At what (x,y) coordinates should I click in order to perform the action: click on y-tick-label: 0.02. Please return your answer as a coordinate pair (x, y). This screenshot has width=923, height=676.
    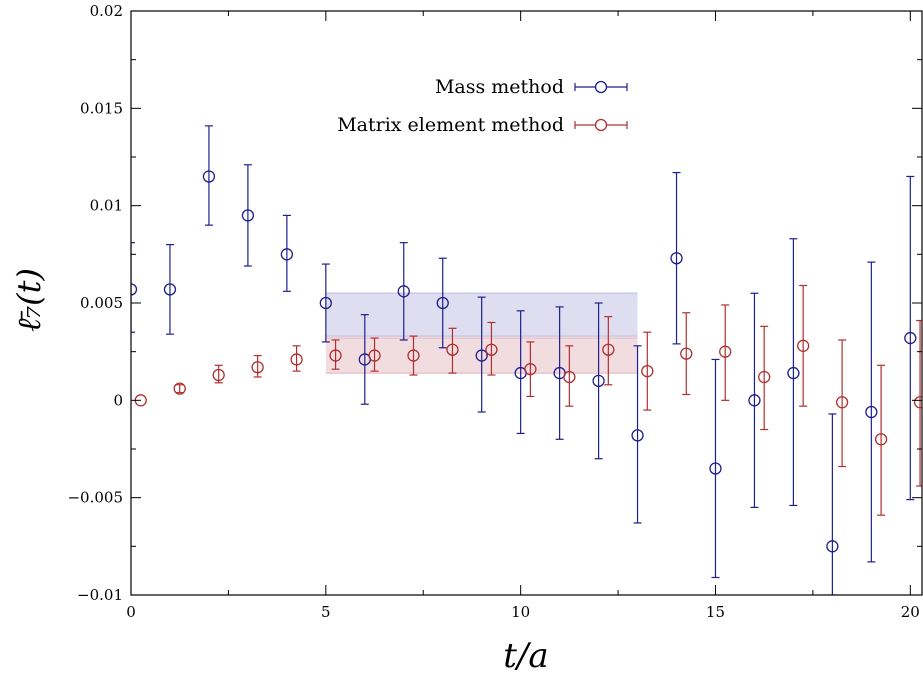
    Looking at the image, I should click on (106, 11).